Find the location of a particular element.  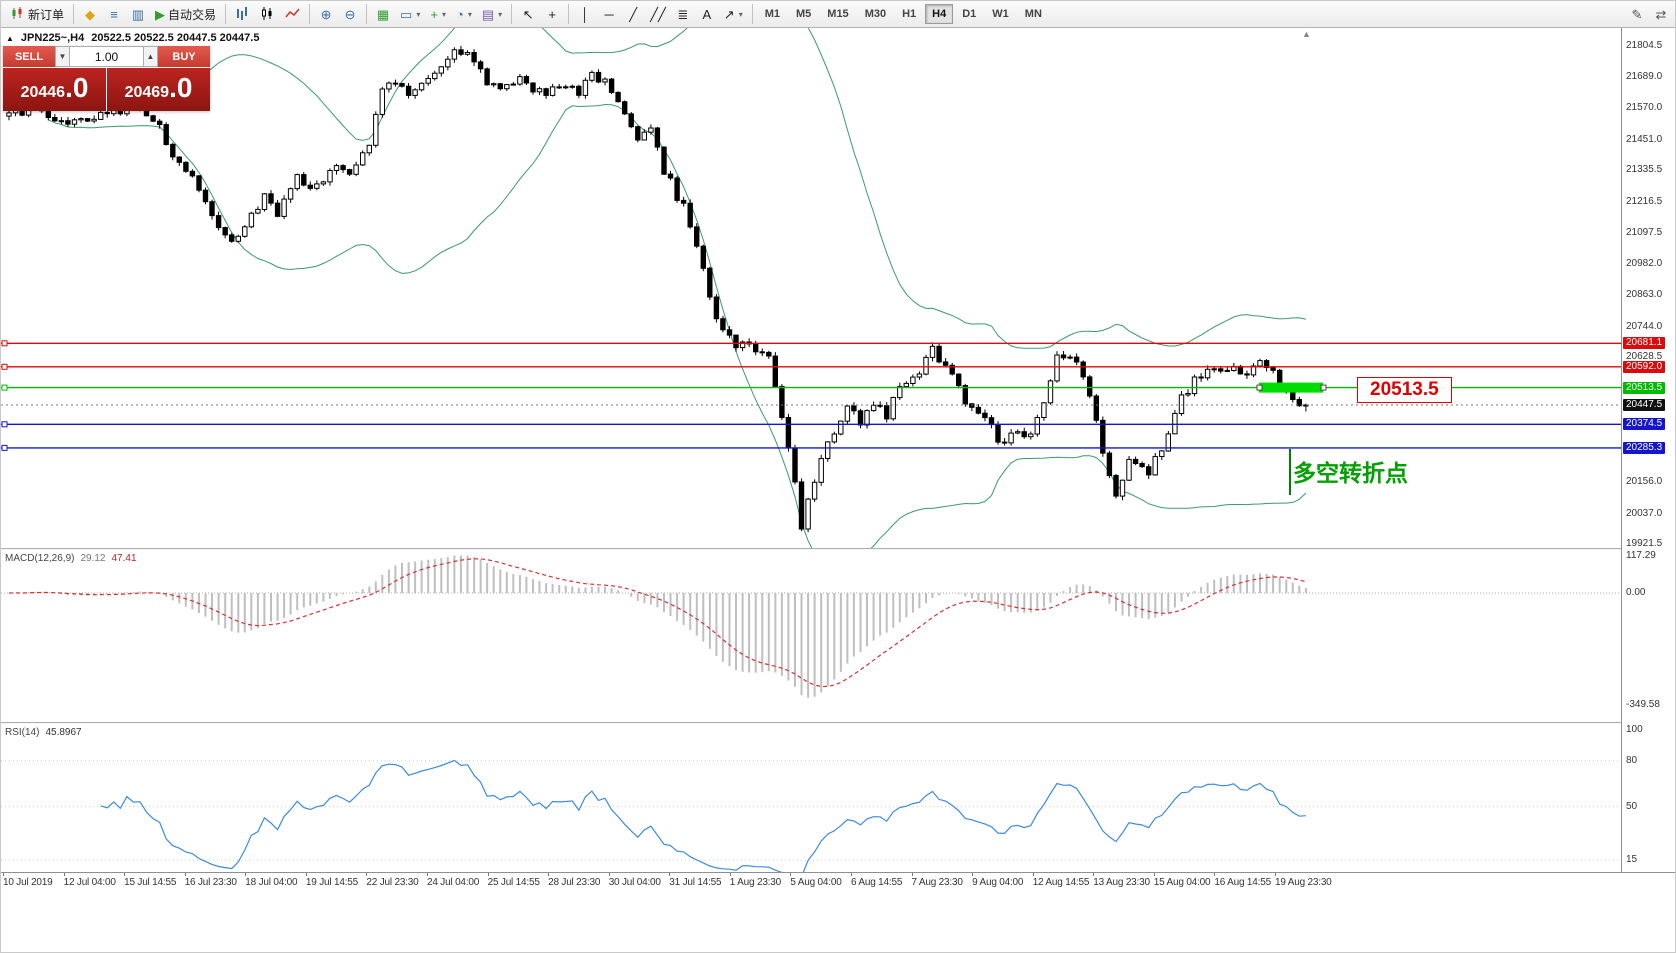

periods-clock-icon: ◔ is located at coordinates (459, 14).